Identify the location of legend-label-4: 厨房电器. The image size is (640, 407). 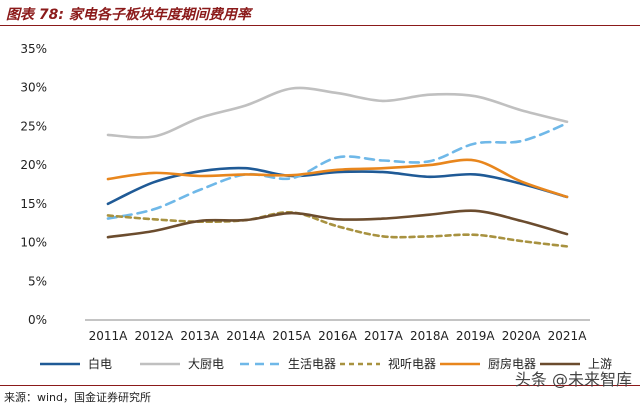
(512, 363).